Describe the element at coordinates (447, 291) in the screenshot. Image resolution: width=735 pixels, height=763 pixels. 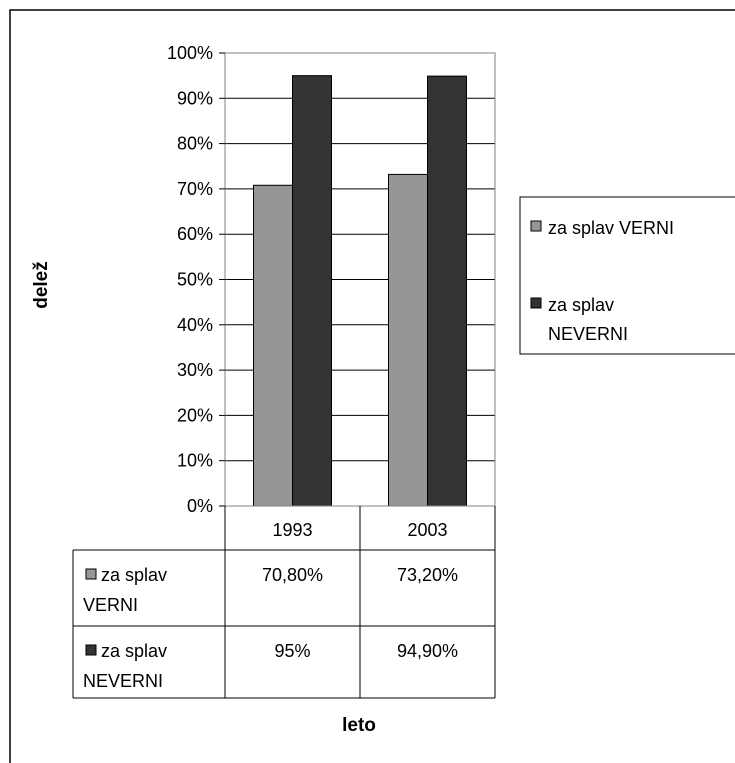
I see `bar-neverni-2003` at that location.